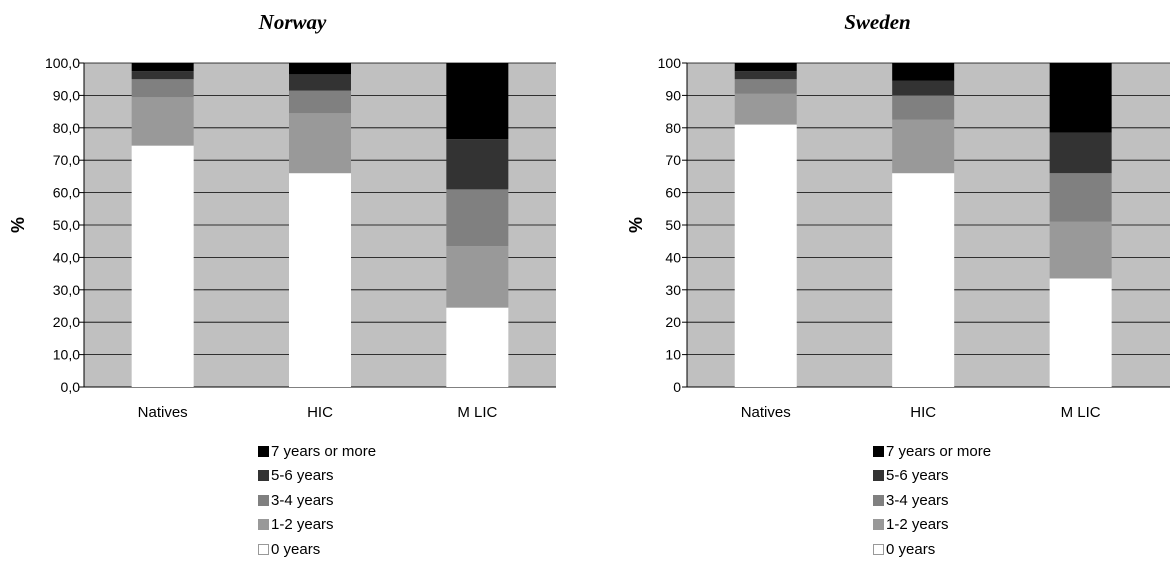 This screenshot has width=1170, height=562. What do you see at coordinates (477, 412) in the screenshot?
I see `norway-x-tick-label: M LIC` at bounding box center [477, 412].